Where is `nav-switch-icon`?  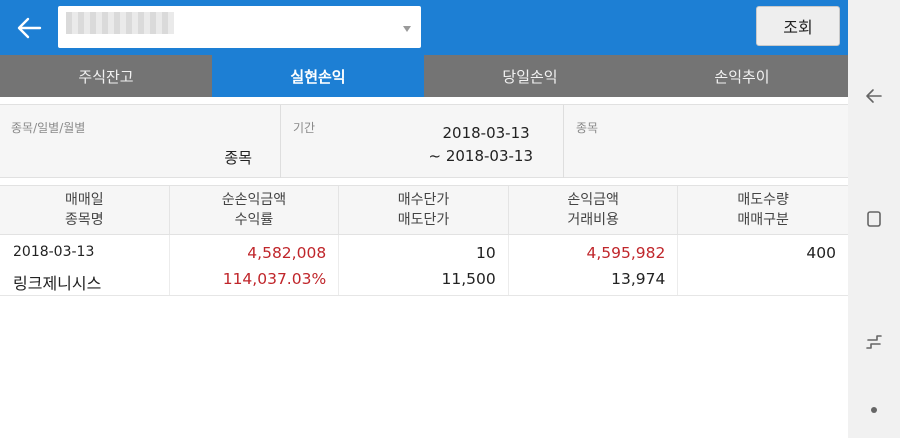
nav-switch-icon is located at coordinates (874, 342).